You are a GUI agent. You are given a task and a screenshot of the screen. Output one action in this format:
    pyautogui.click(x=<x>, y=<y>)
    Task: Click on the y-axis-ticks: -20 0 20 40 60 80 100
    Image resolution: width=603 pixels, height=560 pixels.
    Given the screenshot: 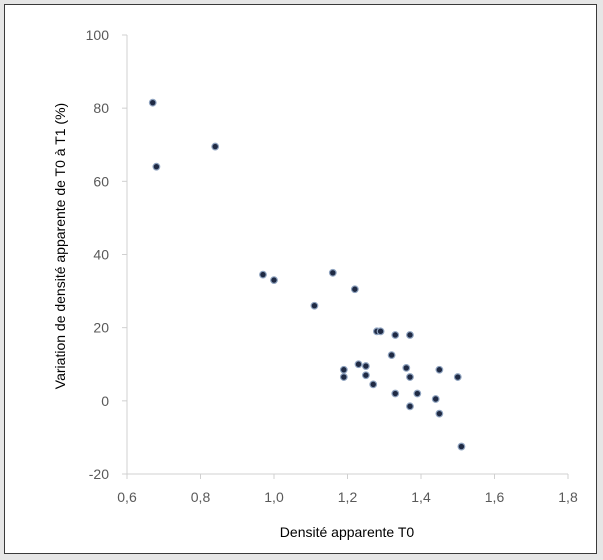 What is the action you would take?
    pyautogui.click(x=106, y=254)
    